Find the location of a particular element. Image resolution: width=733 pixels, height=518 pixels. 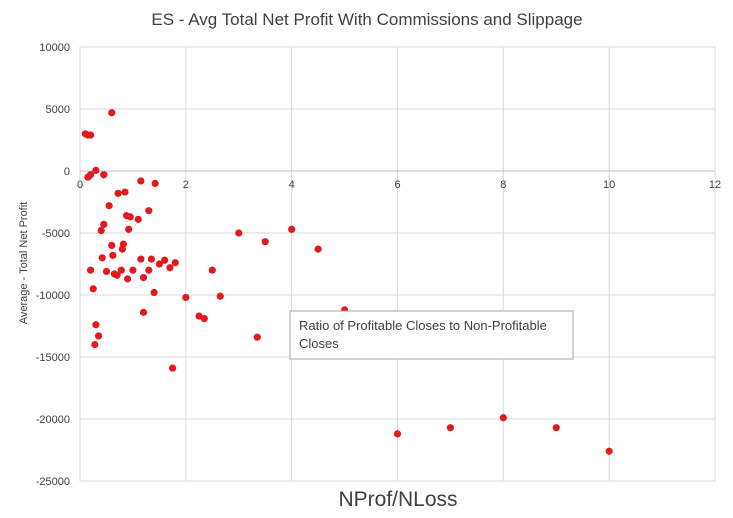

y-tick-label: -15000 is located at coordinates (53, 358).